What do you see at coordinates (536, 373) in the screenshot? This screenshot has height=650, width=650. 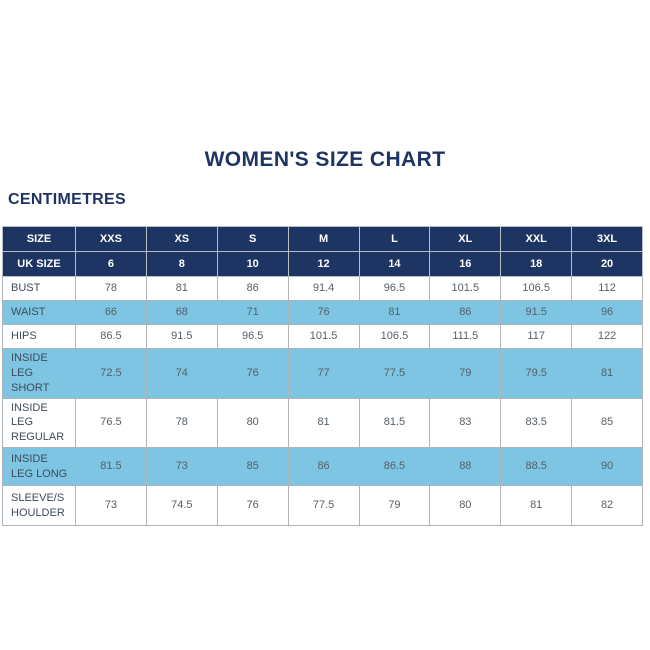 I see `size-value-cell: 79.5` at bounding box center [536, 373].